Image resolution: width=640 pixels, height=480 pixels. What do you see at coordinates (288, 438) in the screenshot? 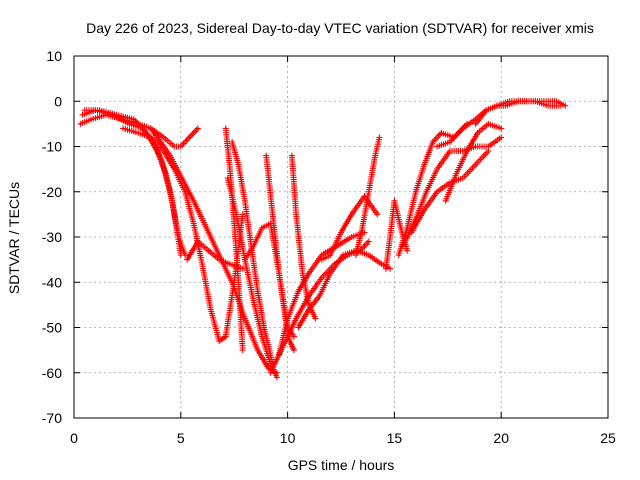
I see `x-tick-label: 10` at bounding box center [288, 438].